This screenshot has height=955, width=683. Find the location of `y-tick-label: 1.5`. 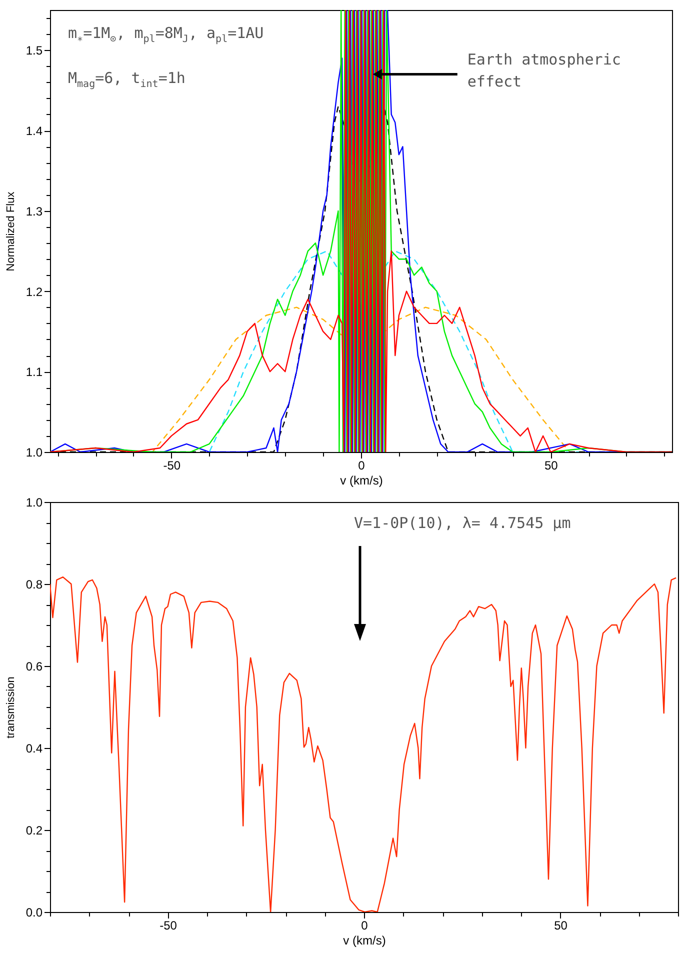

y-tick-label: 1.5 is located at coordinates (34, 51).